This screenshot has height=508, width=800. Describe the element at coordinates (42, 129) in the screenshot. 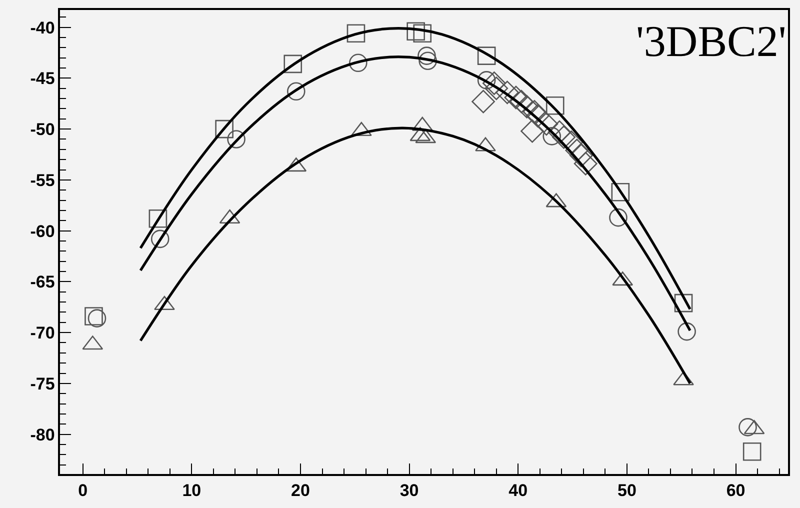

I see `y-tick-label: -50` at that location.